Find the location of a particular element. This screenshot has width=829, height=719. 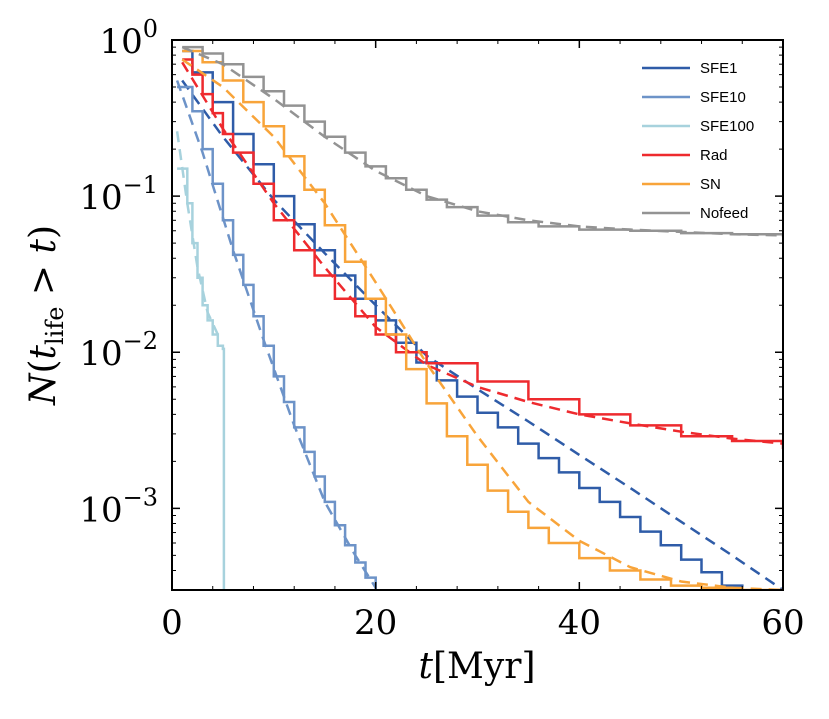

y-tick-label: 10⁻² is located at coordinates (118, 350).